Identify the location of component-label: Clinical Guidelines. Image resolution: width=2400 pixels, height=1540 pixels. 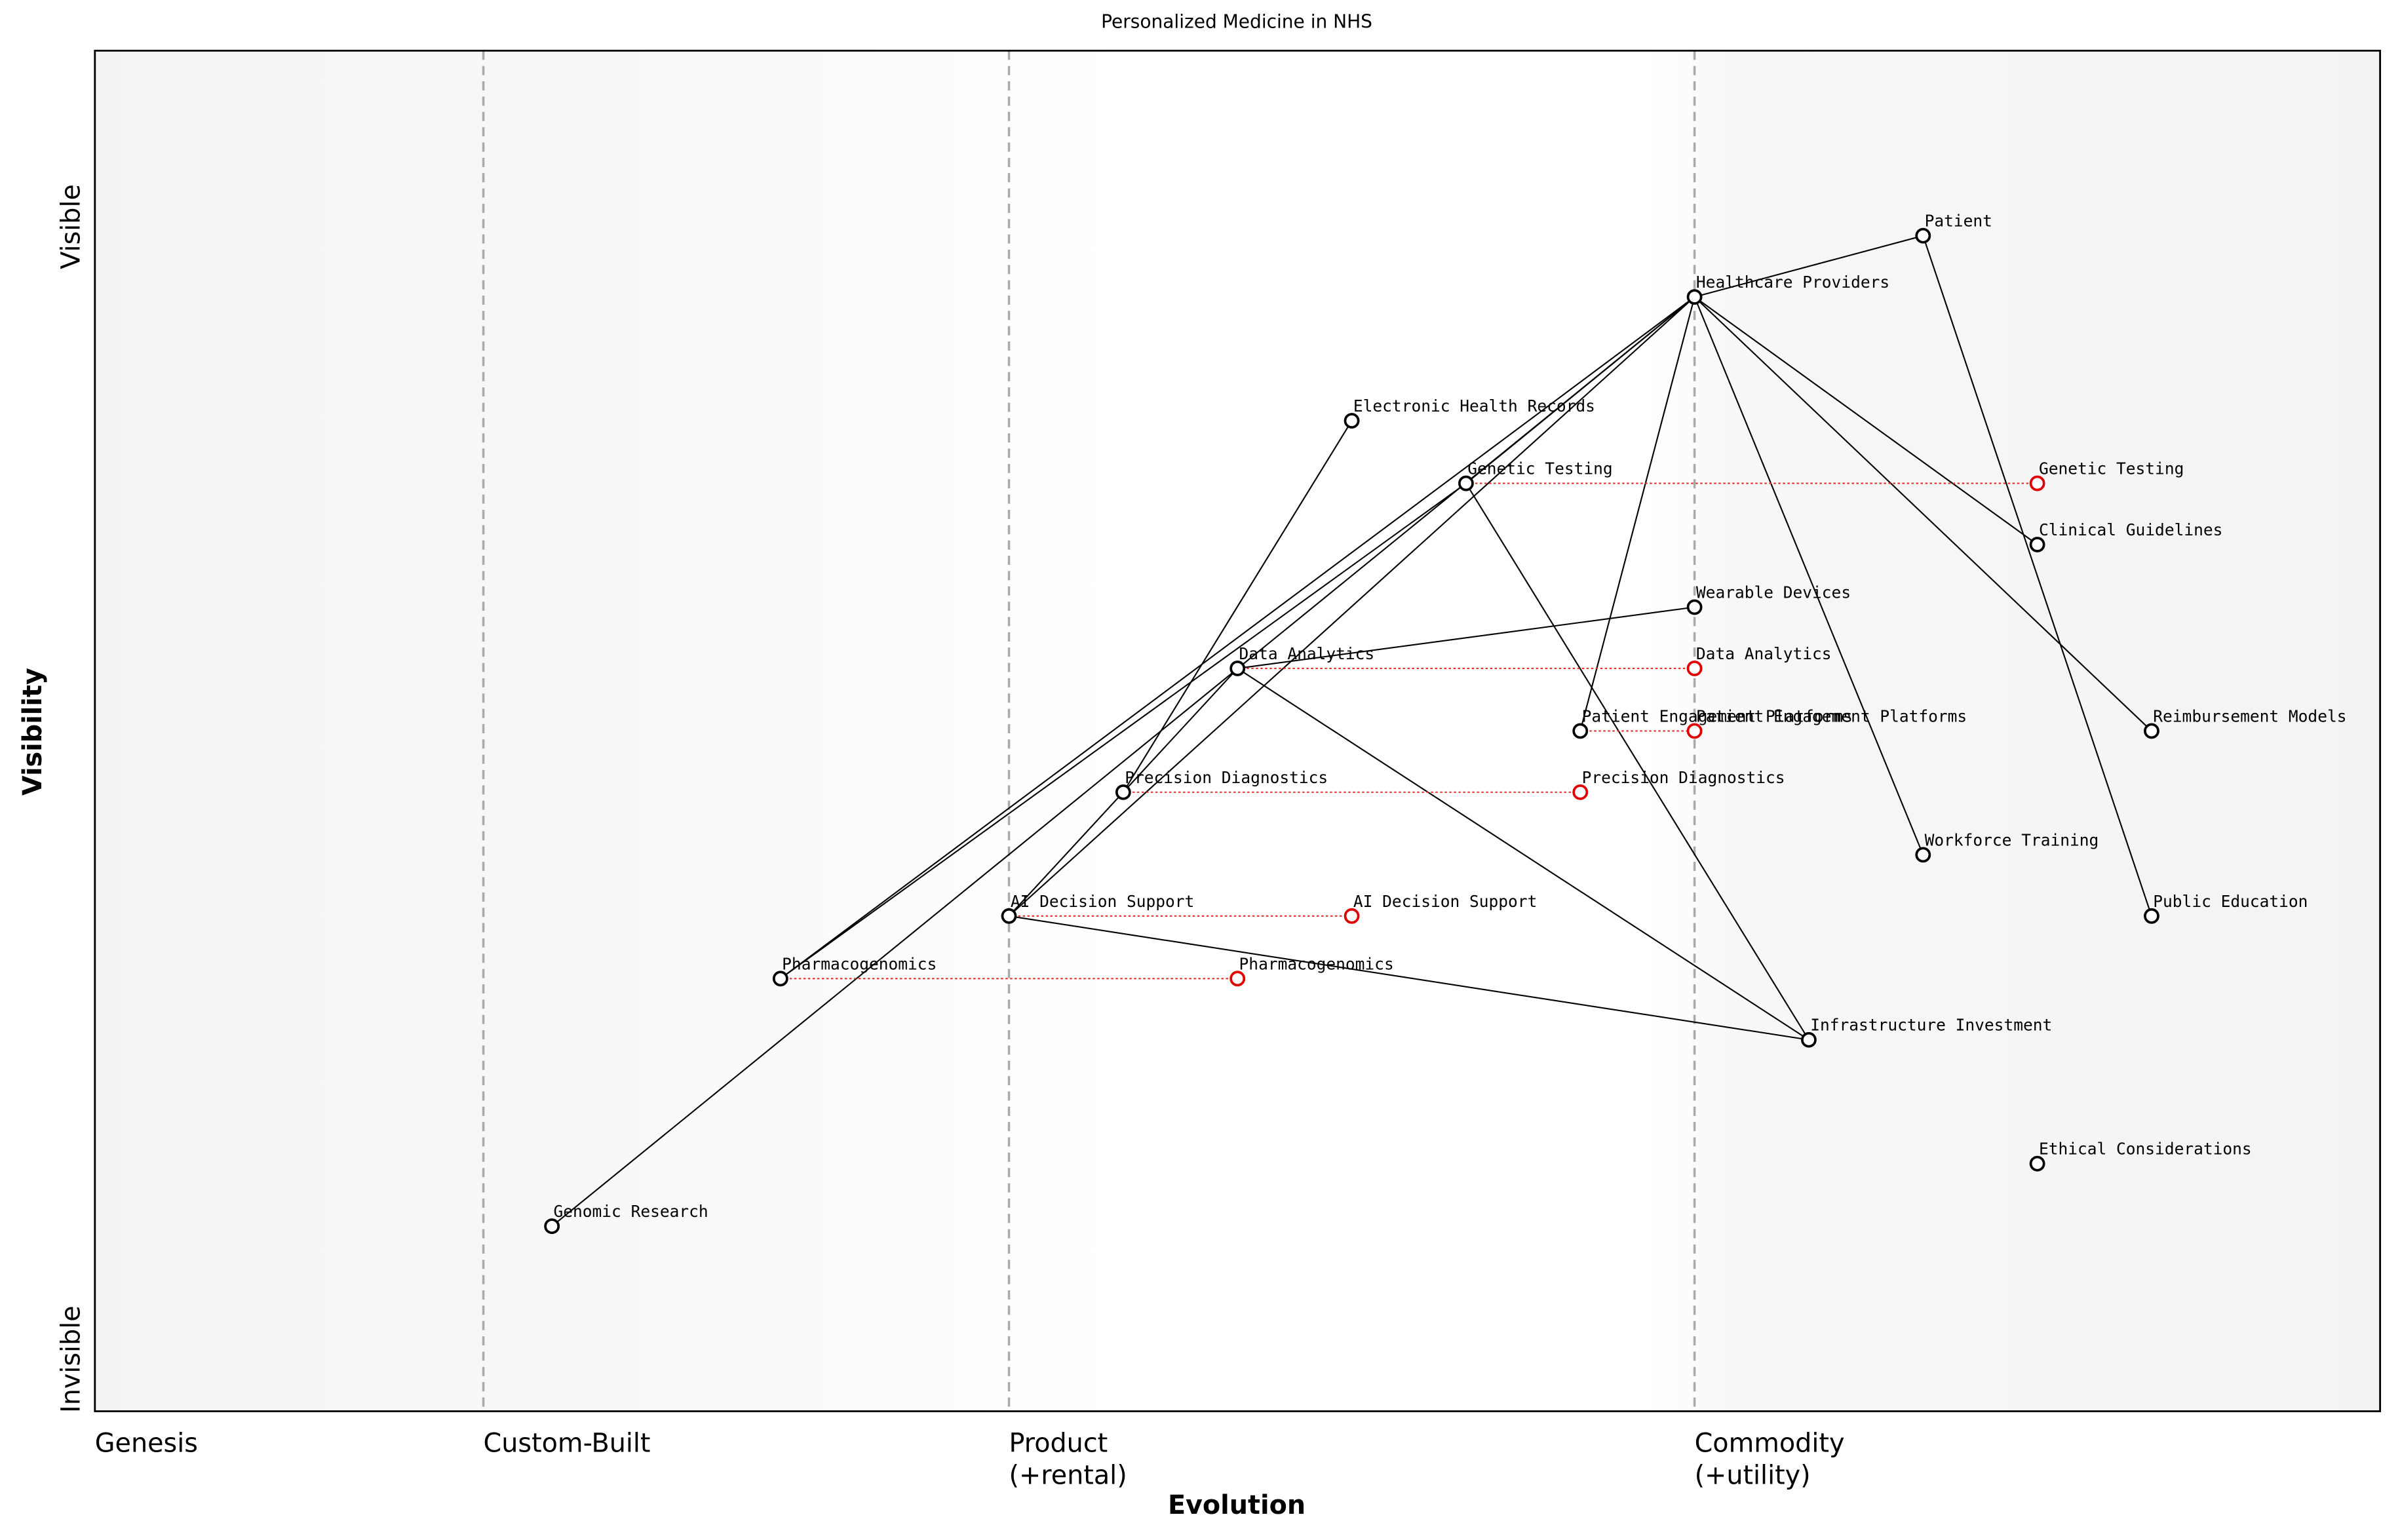
(2130, 529).